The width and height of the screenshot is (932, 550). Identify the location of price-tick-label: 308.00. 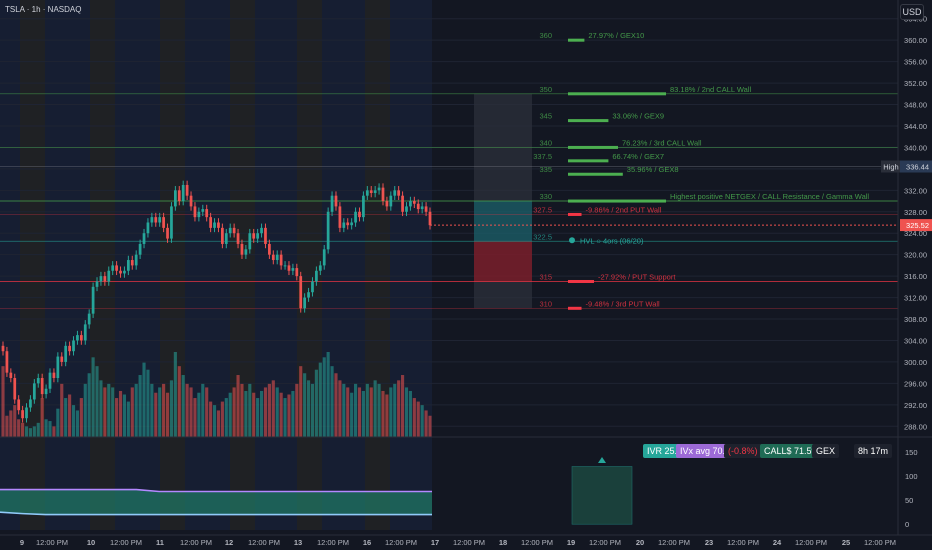
(915, 319).